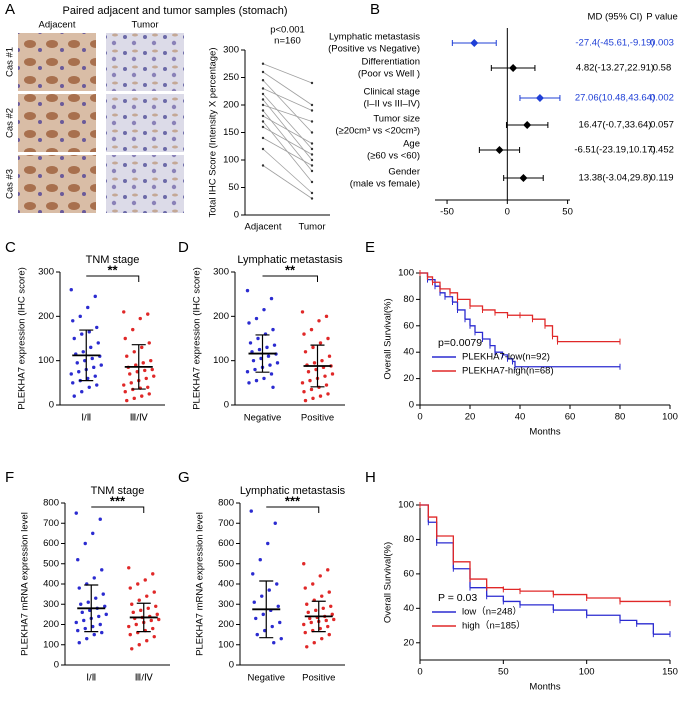 Image resolution: width=685 pixels, height=702 pixels. I want to click on row-label: Tumor size, so click(396, 119).